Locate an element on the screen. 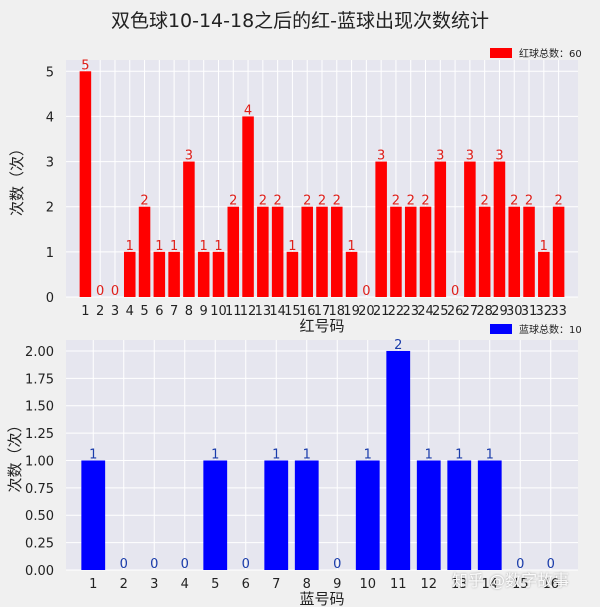  x-tick-label: 17 is located at coordinates (322, 311).